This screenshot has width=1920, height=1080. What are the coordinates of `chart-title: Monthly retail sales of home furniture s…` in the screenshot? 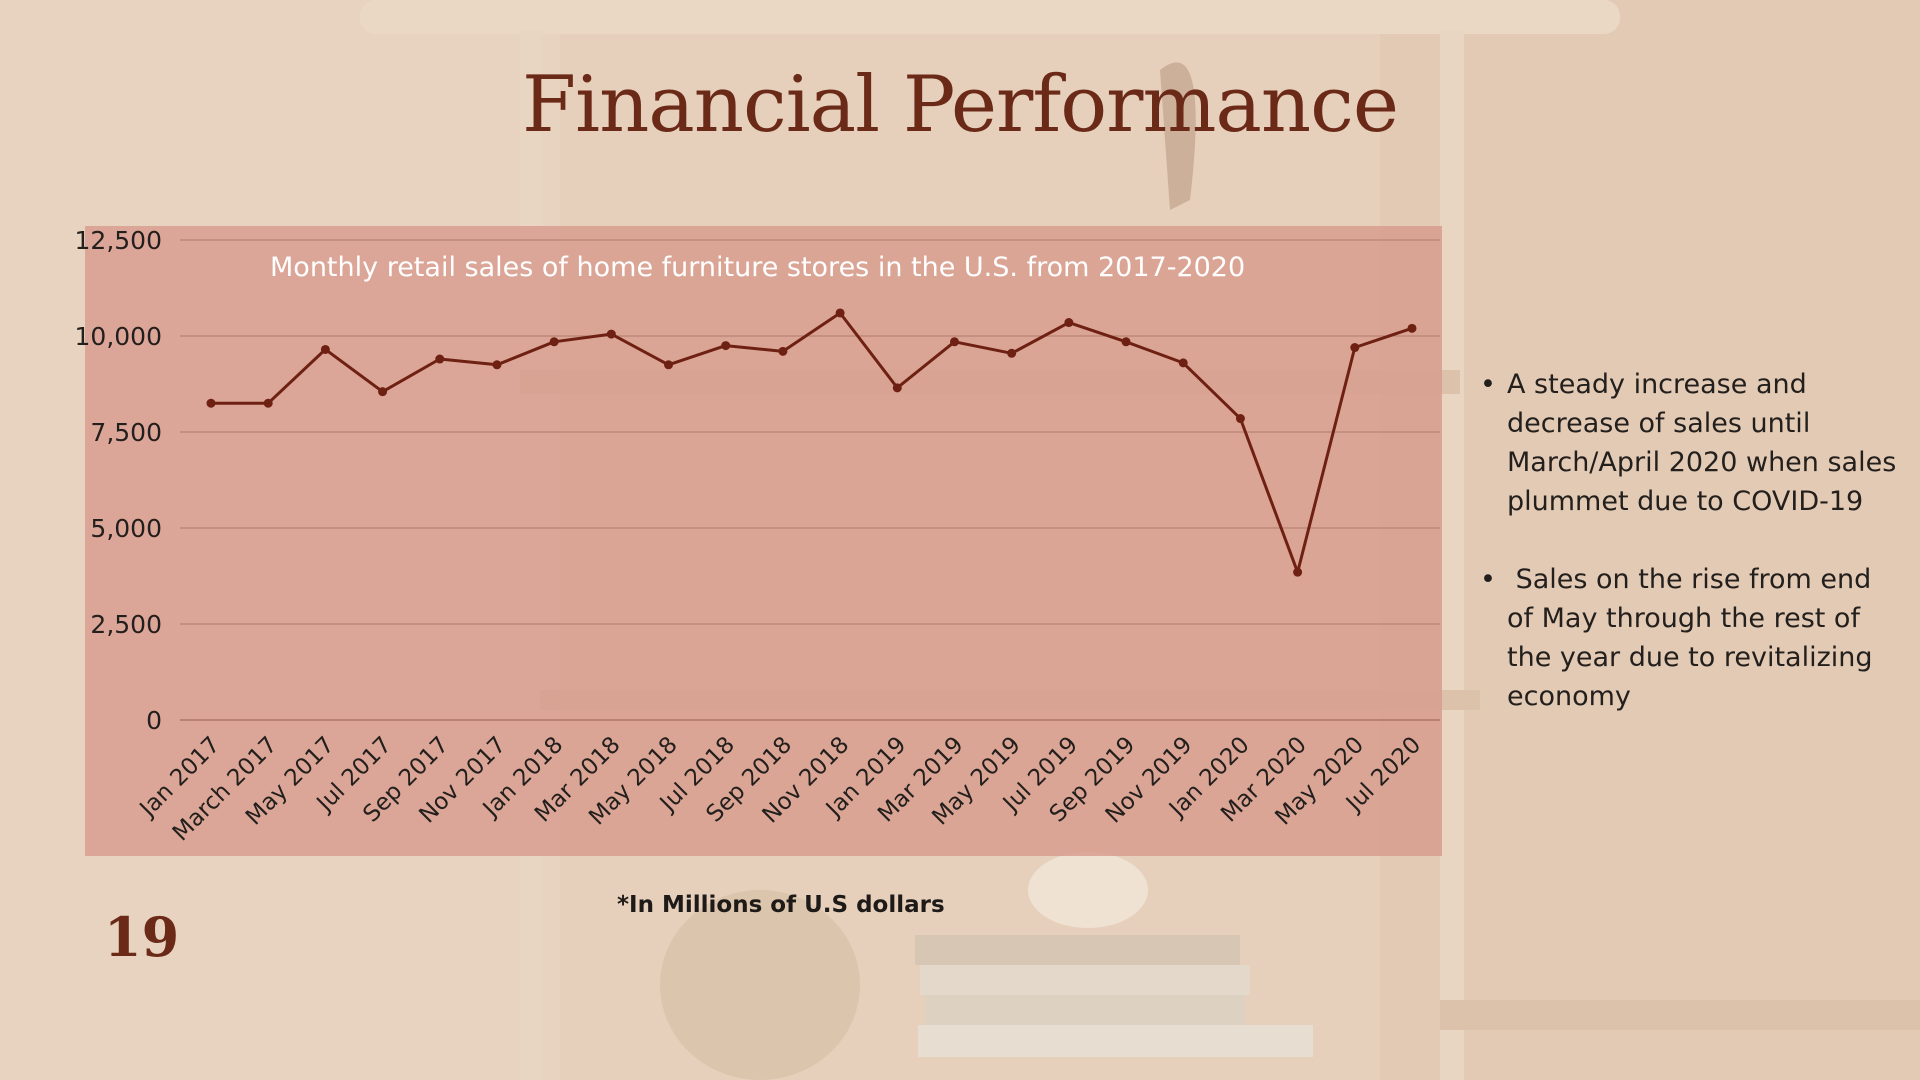 It's located at (757, 267).